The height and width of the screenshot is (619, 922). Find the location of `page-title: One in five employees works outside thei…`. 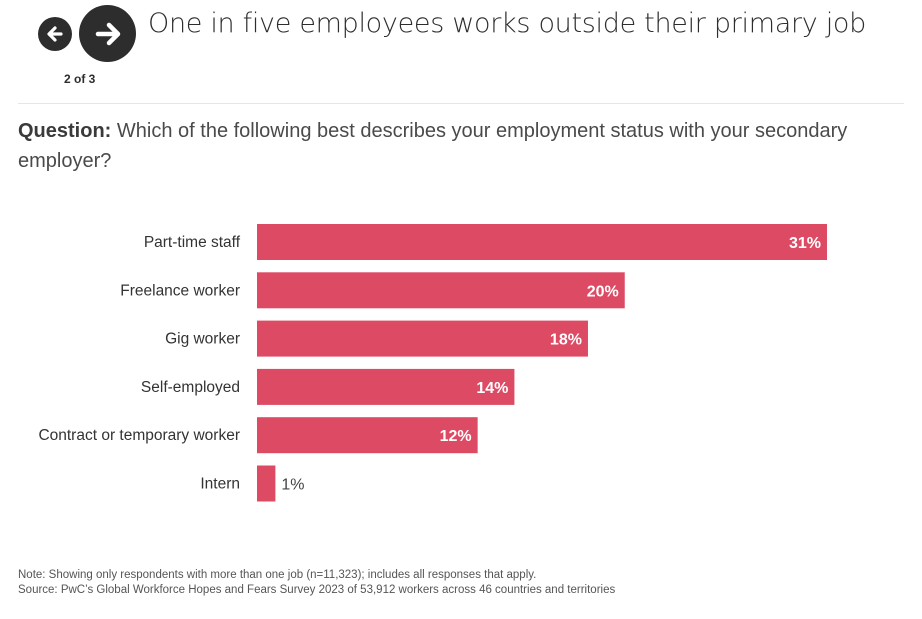

page-title: One in five employees works outside thei… is located at coordinates (507, 23).